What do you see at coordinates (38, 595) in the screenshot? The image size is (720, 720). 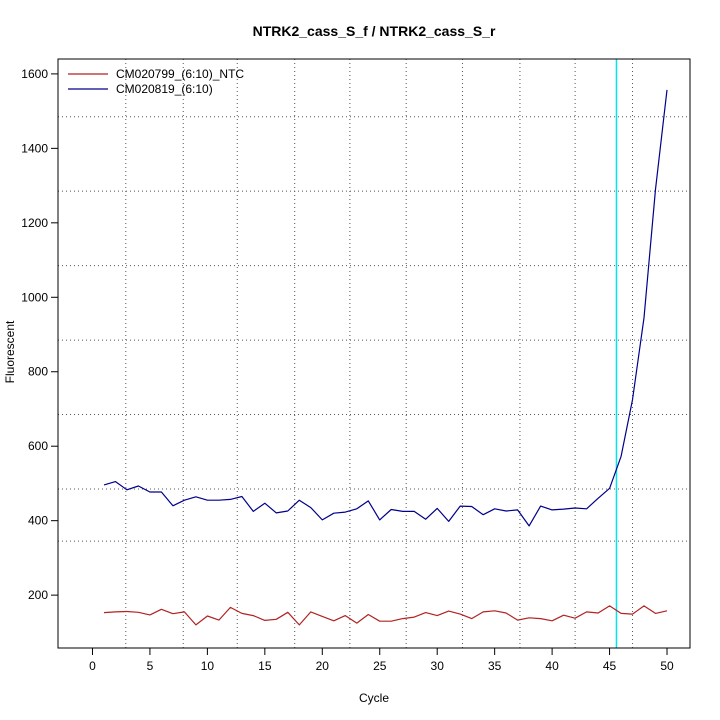 I see `y-tick-label: 200` at bounding box center [38, 595].